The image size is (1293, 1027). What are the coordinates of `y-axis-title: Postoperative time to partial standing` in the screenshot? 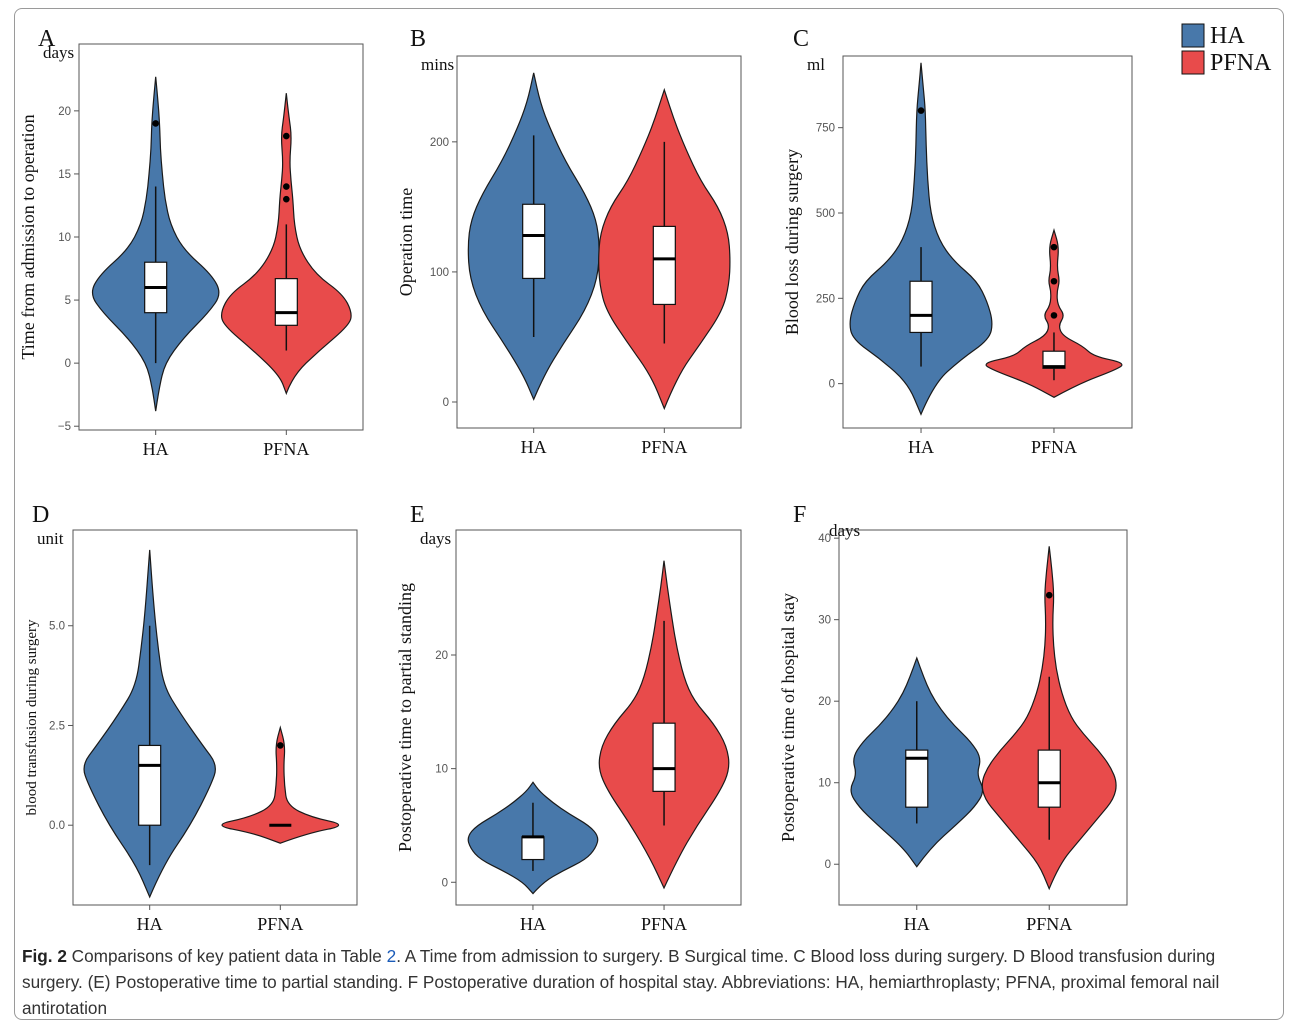 It's located at (405, 717).